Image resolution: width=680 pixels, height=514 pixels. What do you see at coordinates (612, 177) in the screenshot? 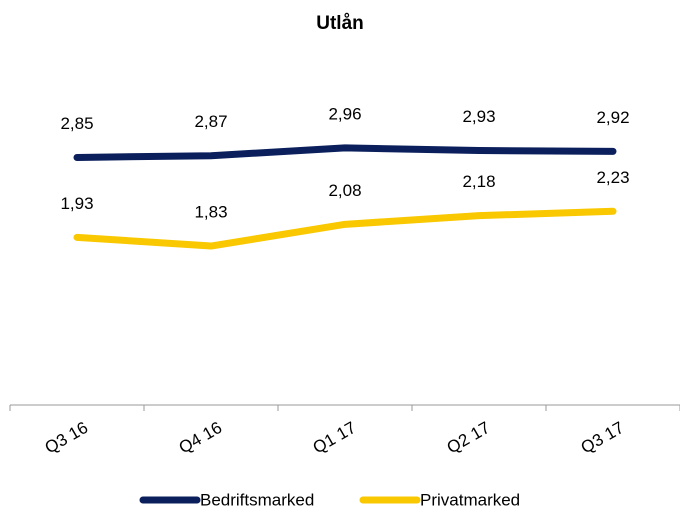
I see `data-label: 2,23` at bounding box center [612, 177].